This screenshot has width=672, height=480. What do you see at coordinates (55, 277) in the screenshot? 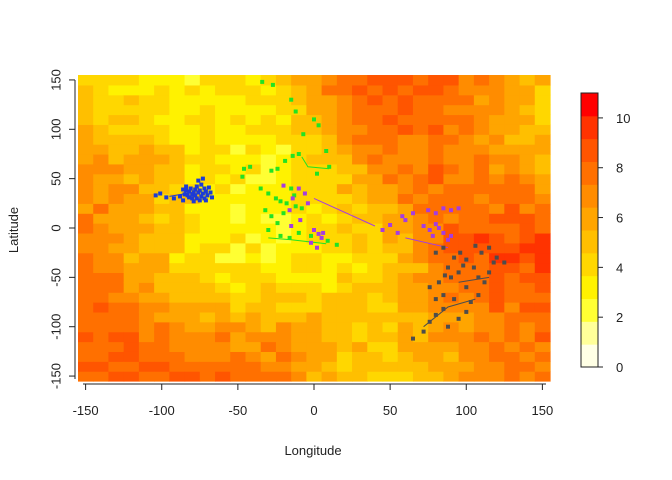
I see `y-tick-label: -50` at bounding box center [55, 277].